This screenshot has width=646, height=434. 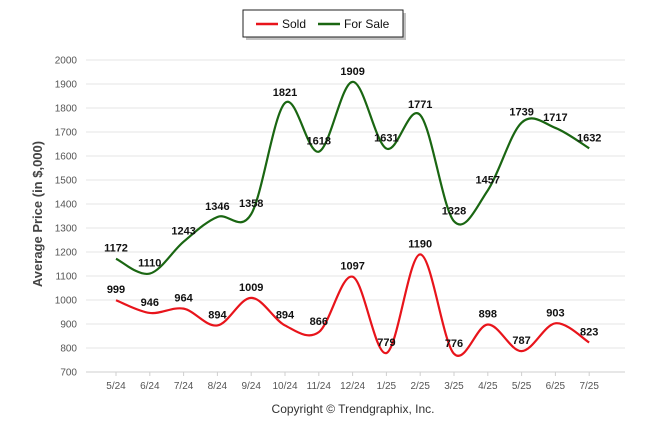 What do you see at coordinates (66, 85) in the screenshot?
I see `y-tick-label: 1900` at bounding box center [66, 85].